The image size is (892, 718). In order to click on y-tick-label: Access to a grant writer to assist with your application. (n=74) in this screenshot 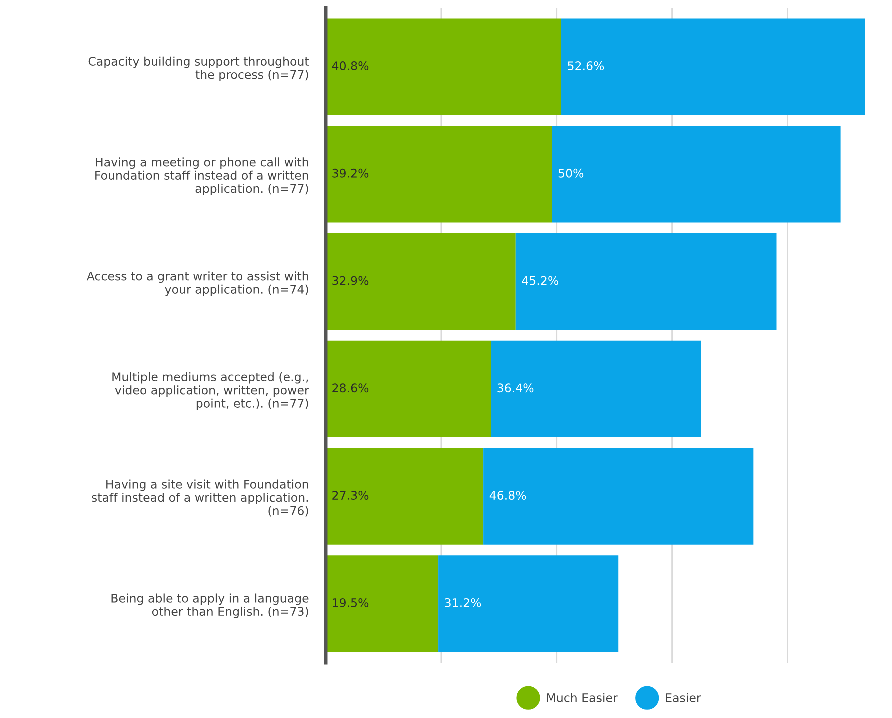, I will do `click(197, 284)`.